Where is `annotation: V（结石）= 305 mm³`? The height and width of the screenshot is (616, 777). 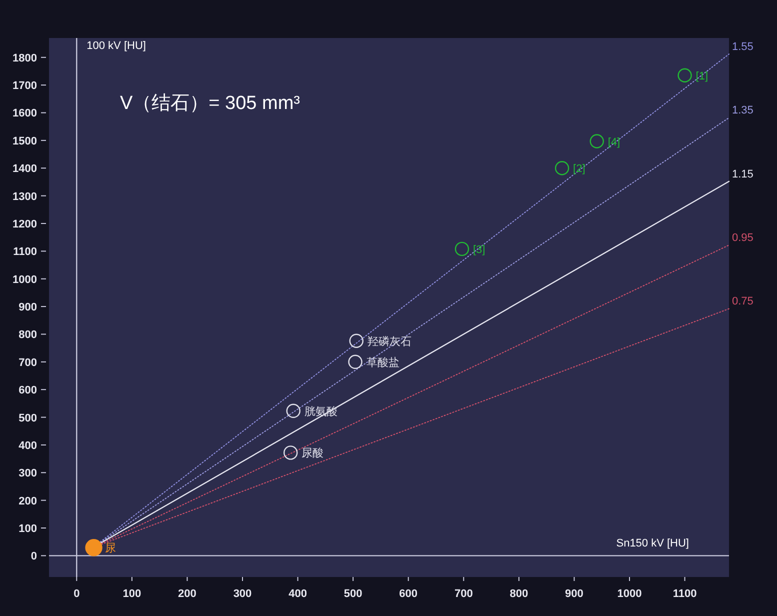
annotation: V（结石）= 305 mm³ is located at coordinates (210, 103).